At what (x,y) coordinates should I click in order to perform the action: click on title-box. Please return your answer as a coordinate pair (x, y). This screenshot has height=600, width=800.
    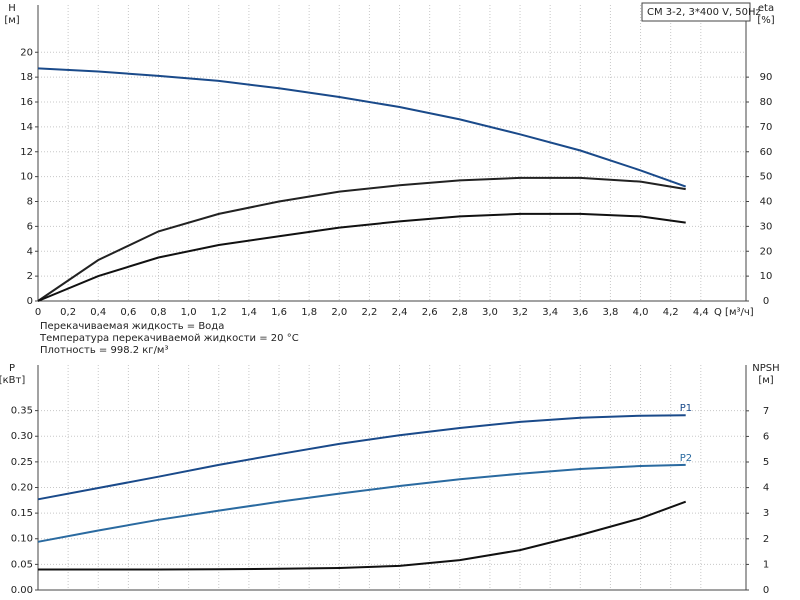
    Looking at the image, I should click on (696, 12).